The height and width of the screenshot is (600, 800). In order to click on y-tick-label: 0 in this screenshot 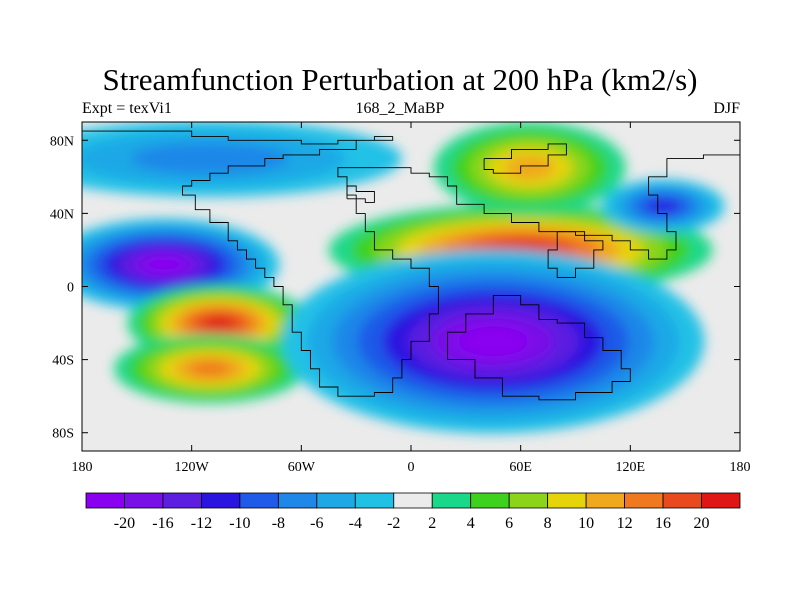, I will do `click(70, 288)`.